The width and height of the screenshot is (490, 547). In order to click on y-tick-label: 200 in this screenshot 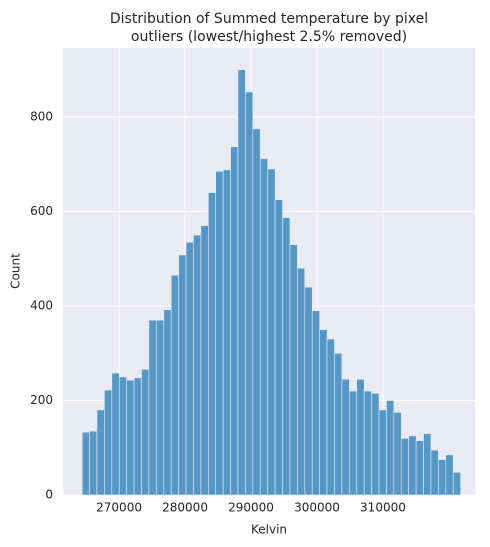, I will do `click(41, 400)`.